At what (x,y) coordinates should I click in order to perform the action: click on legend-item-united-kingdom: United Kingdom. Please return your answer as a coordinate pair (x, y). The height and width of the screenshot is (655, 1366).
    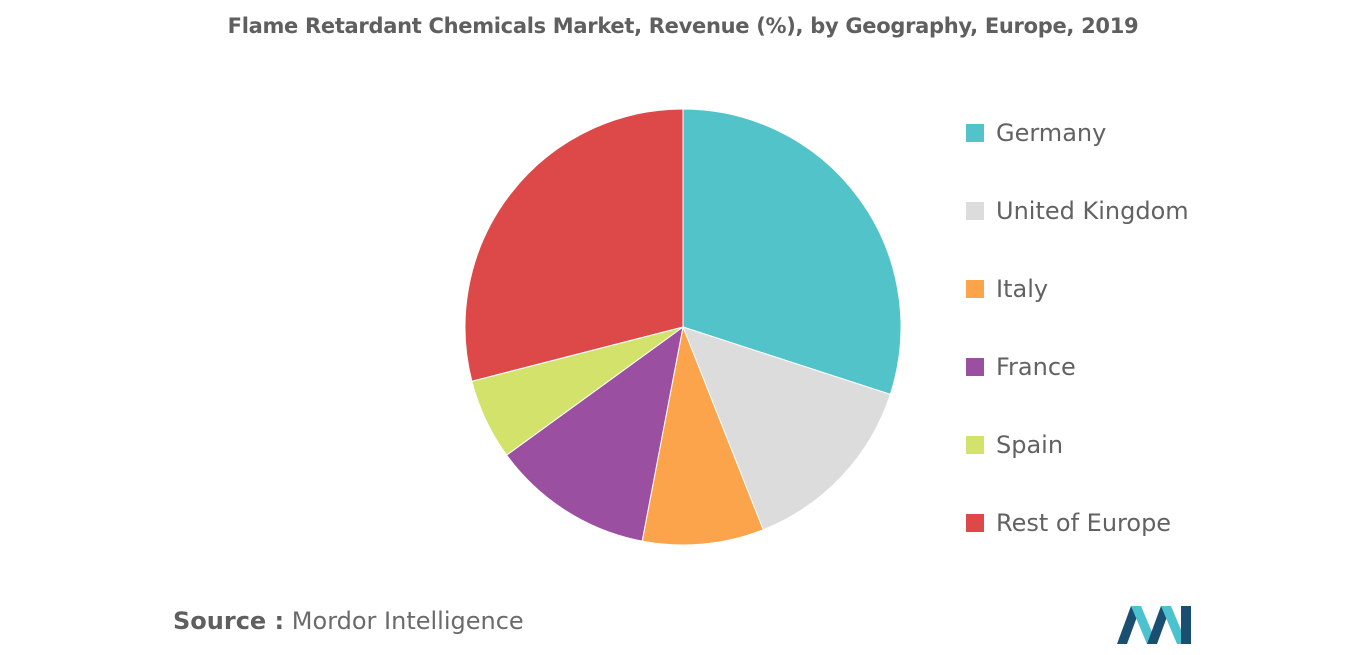
    Looking at the image, I should click on (1077, 211).